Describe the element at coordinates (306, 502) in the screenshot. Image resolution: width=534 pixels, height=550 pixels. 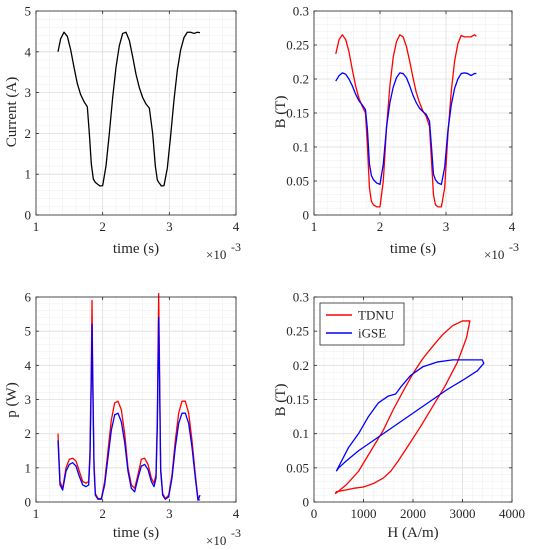
I see `bh-y-tick-label: 0` at that location.